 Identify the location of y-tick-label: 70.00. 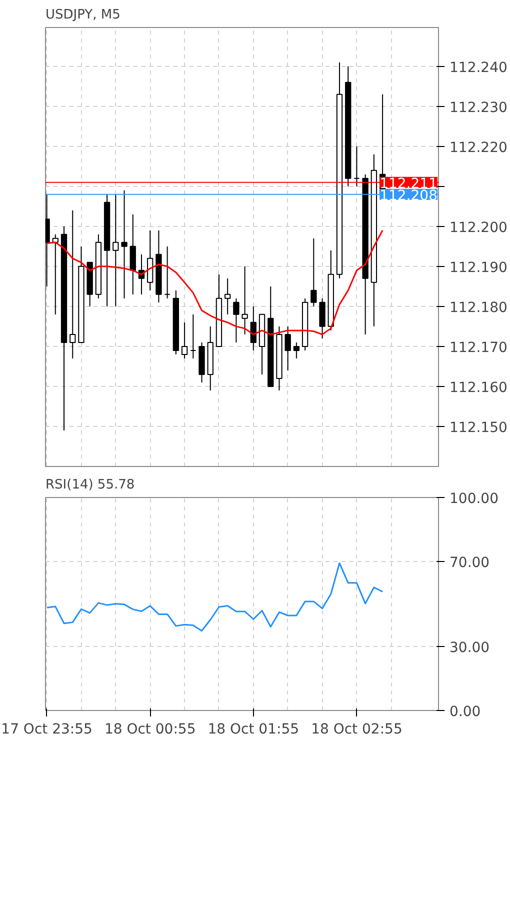
(470, 562).